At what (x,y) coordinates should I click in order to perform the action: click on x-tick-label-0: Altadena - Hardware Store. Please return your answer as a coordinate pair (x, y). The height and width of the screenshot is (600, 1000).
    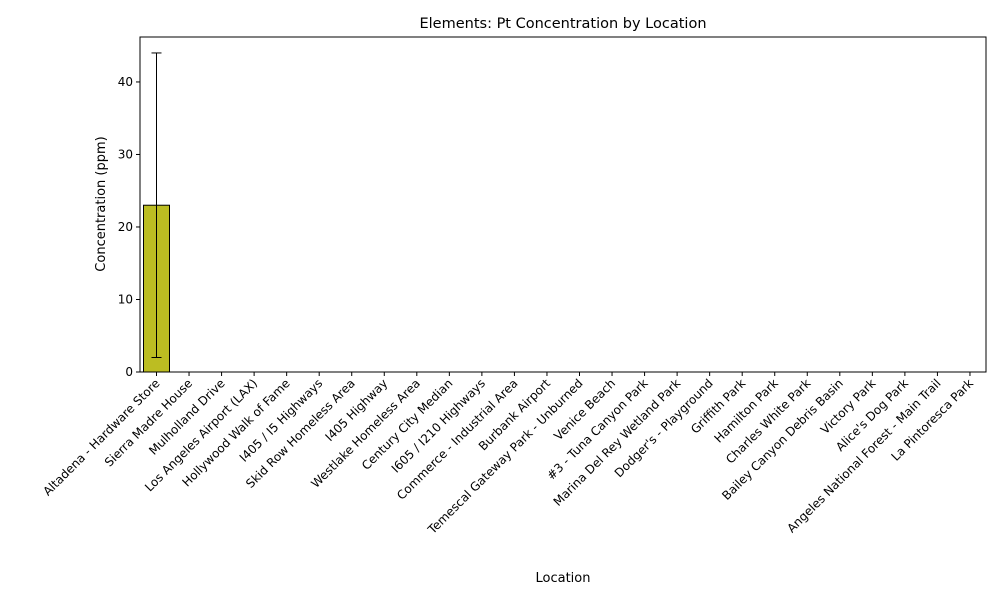
    Looking at the image, I should click on (101, 437).